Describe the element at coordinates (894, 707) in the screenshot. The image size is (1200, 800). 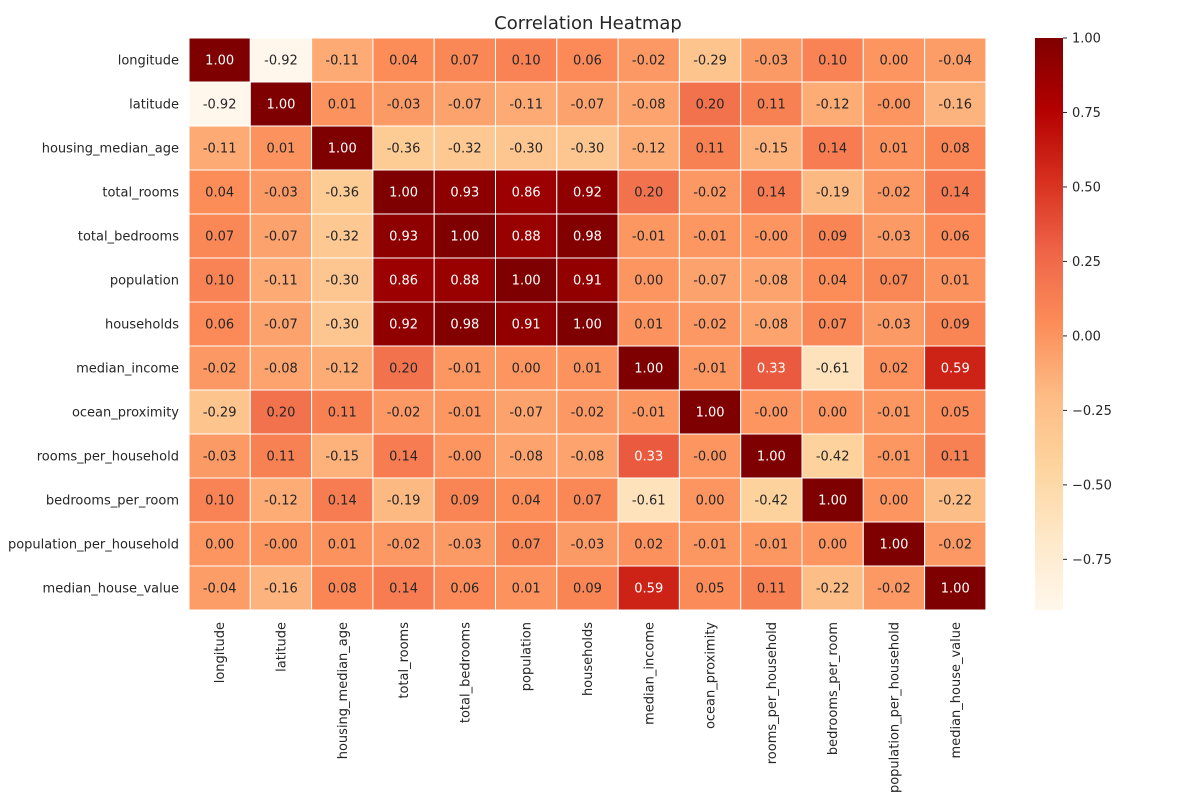
I see `x-tick-label: population_per_household` at that location.